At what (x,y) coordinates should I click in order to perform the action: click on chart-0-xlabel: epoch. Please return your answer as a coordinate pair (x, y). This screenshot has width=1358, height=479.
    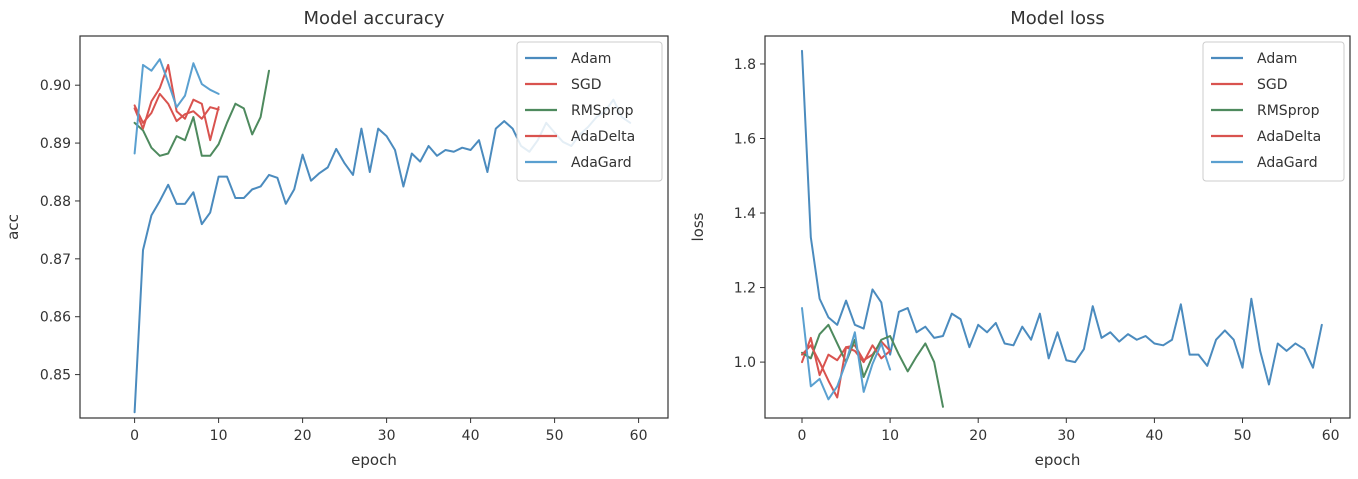
    Looking at the image, I should click on (374, 460).